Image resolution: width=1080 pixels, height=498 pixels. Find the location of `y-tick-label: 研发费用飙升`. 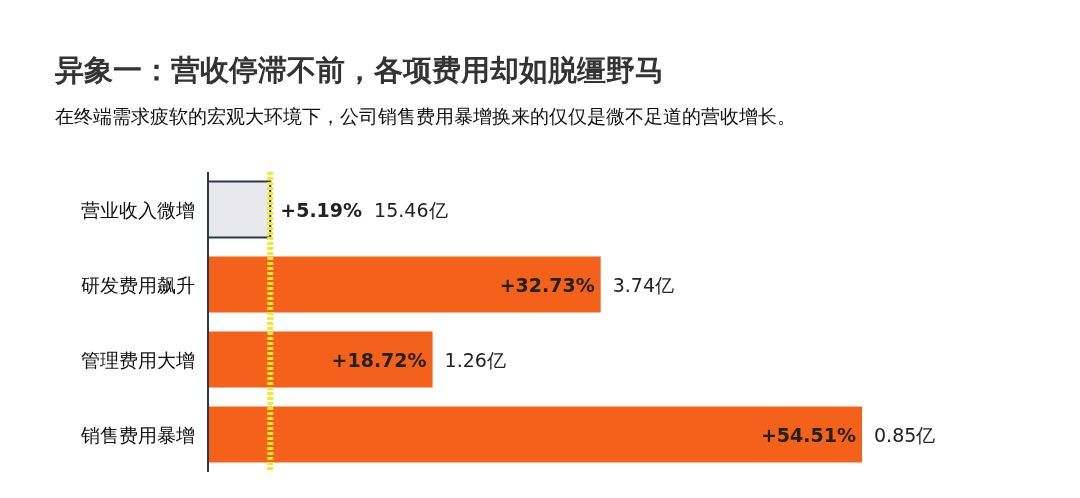

y-tick-label: 研发费用飙升 is located at coordinates (138, 284).